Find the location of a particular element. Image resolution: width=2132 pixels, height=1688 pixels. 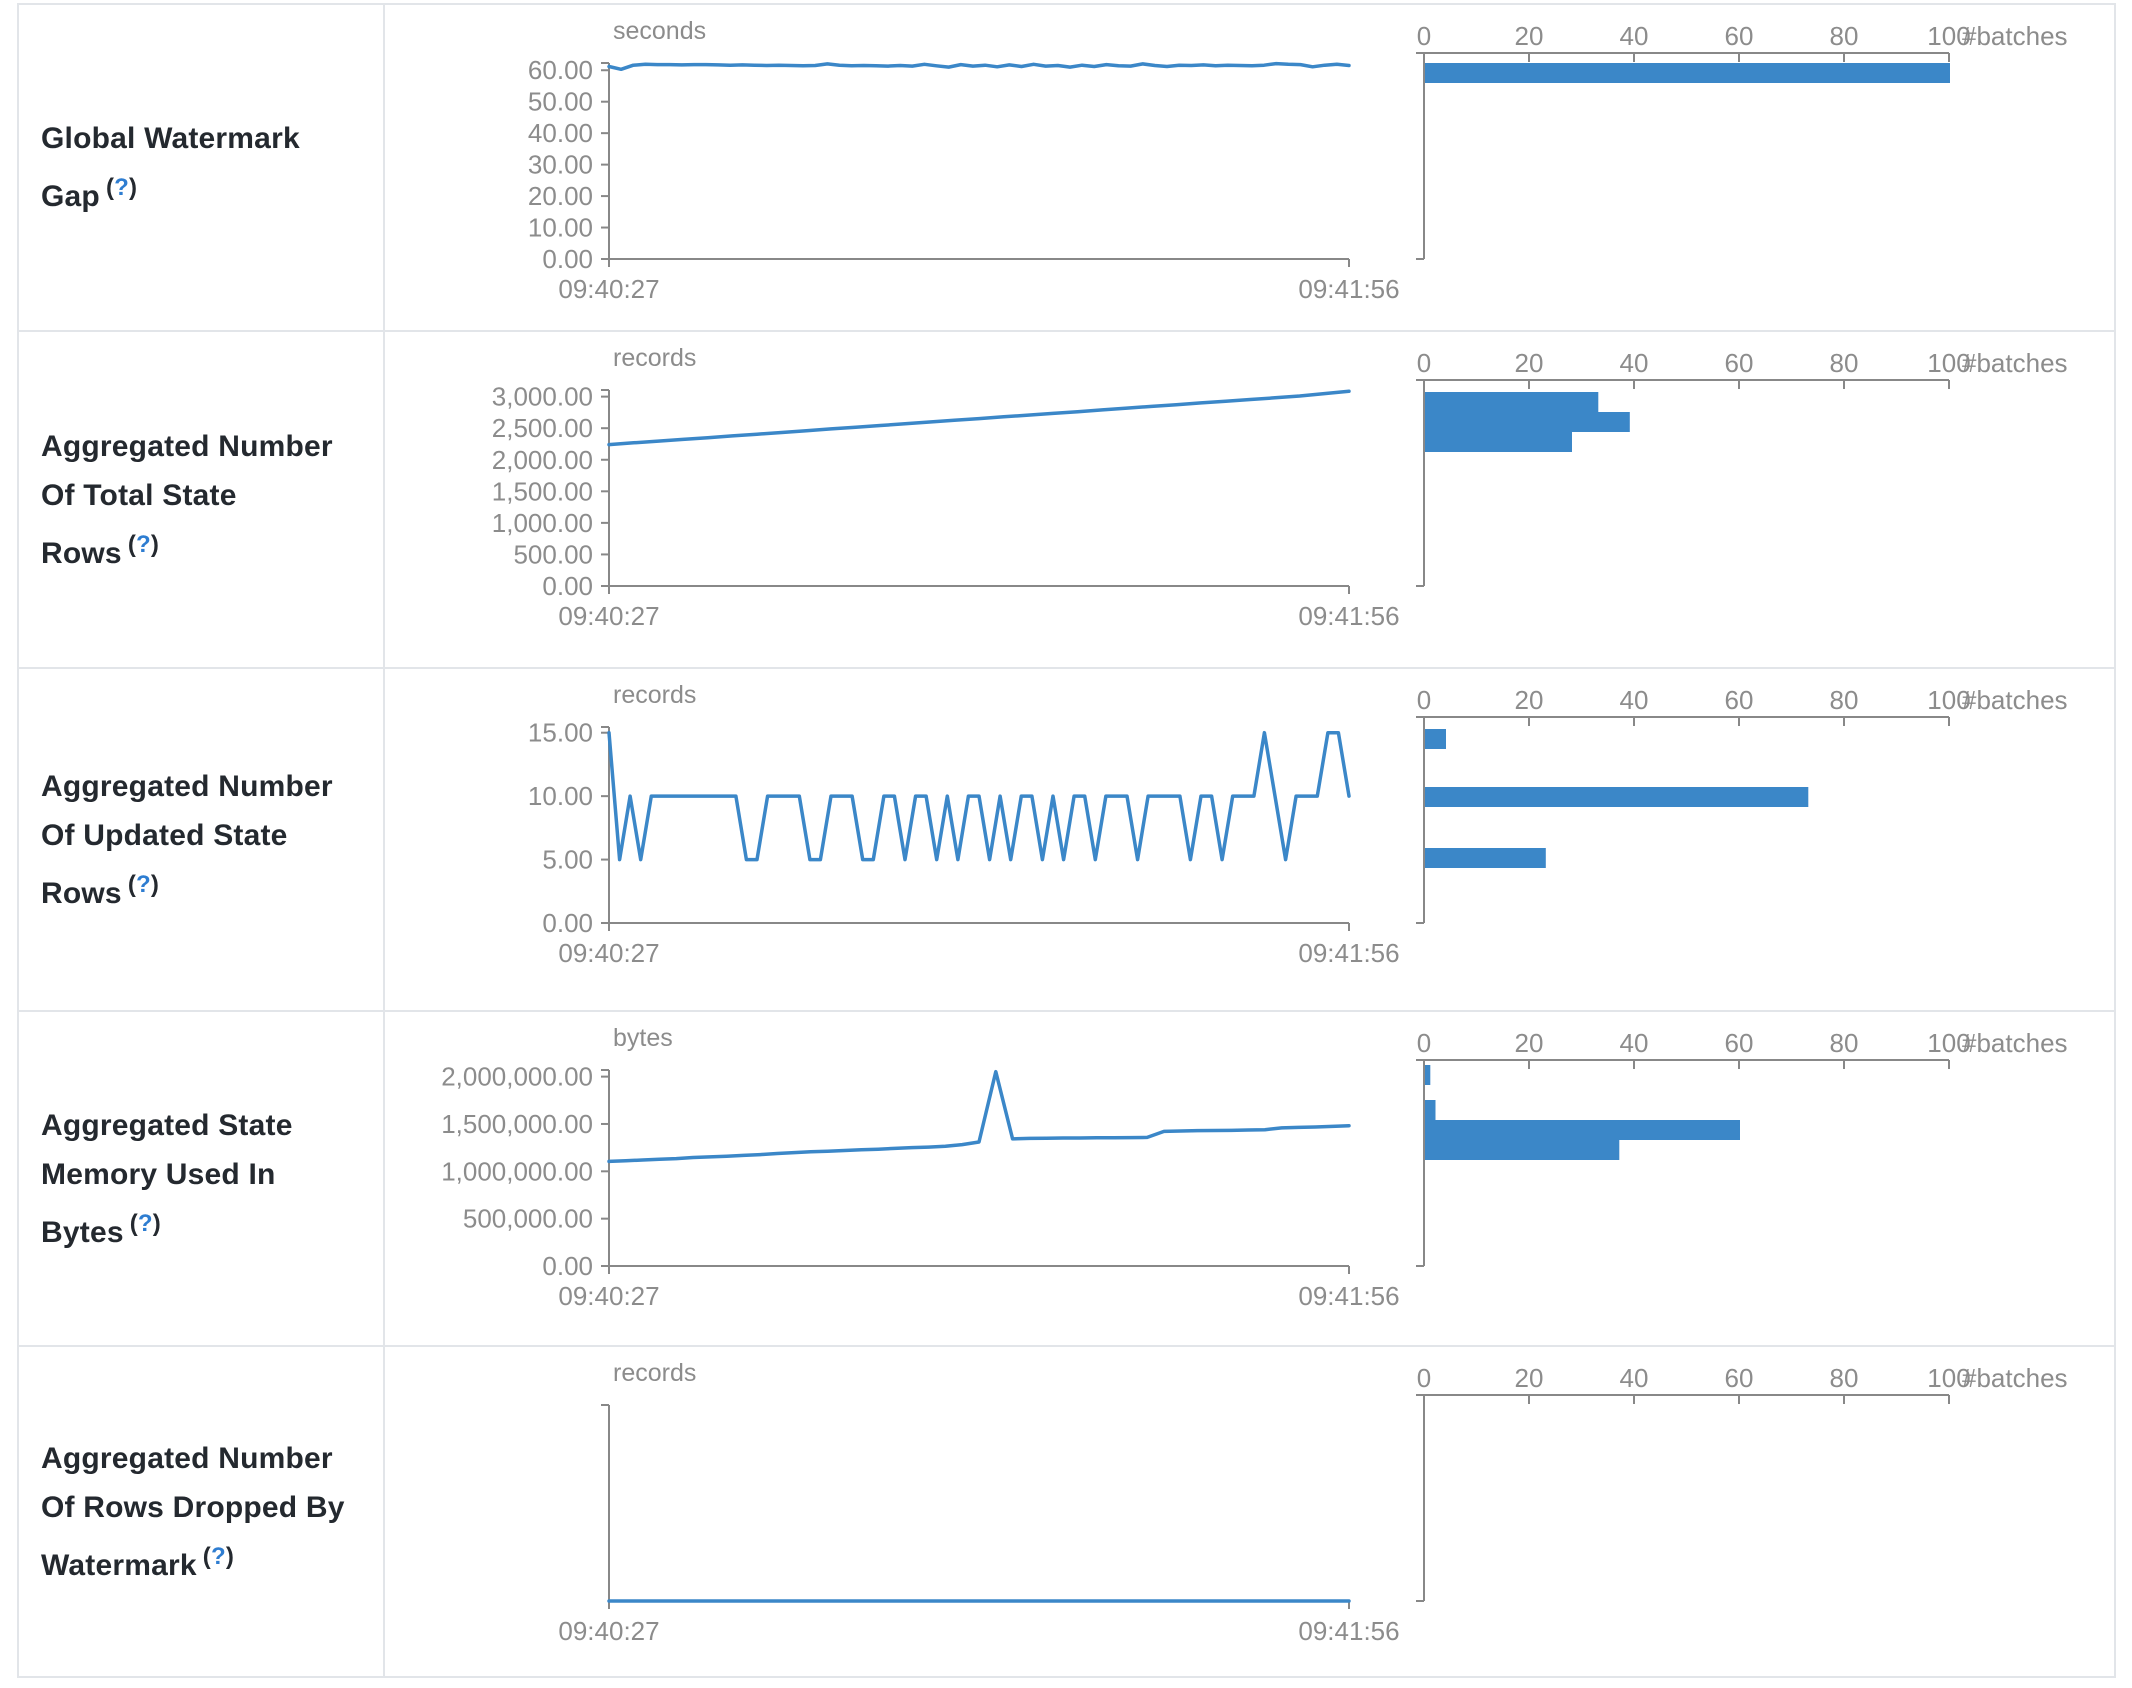

svg-text: 50.00 is located at coordinates (560, 102).